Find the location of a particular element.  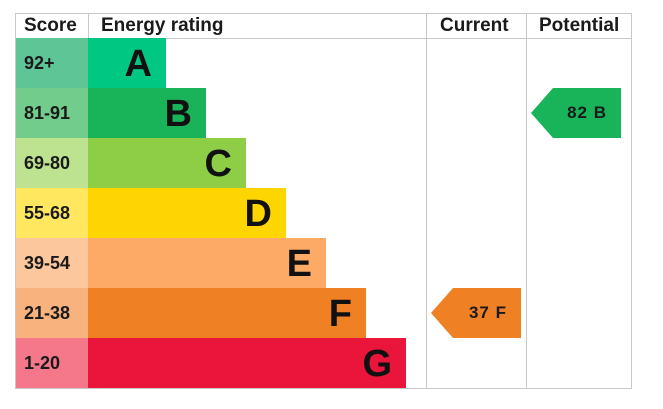

score-range-b: 81-91 is located at coordinates (52, 113).